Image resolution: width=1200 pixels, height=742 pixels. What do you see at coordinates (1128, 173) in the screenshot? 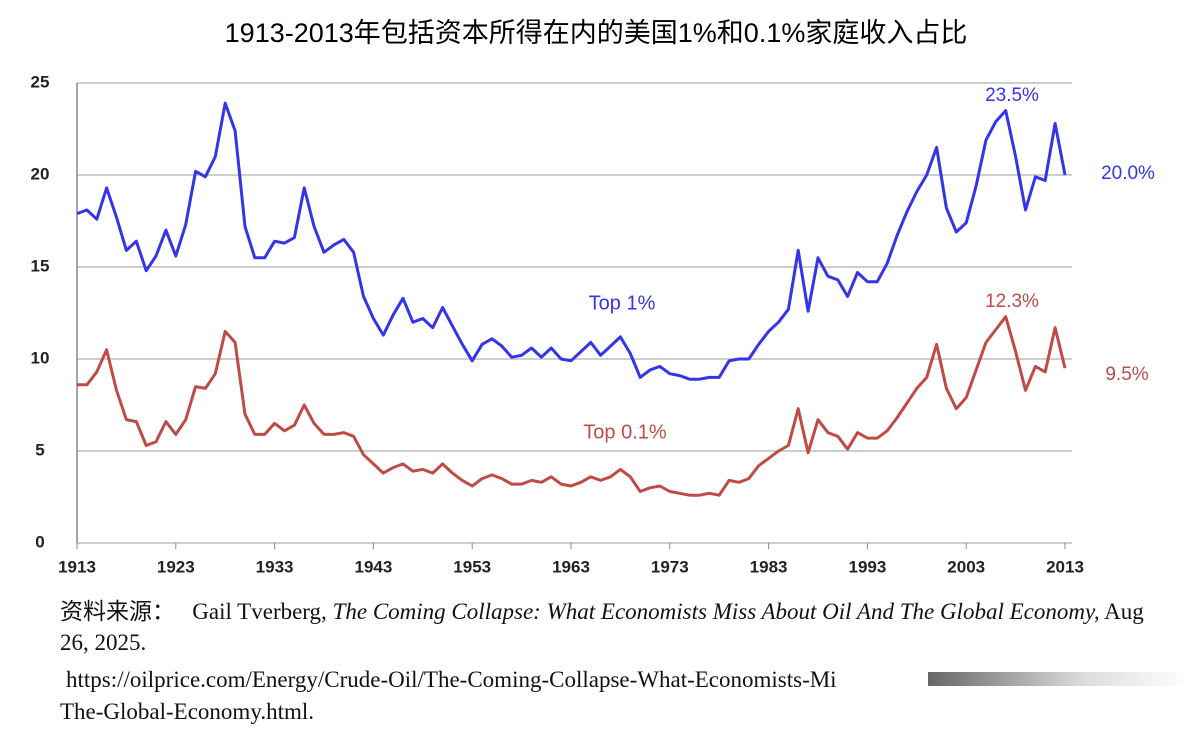
I see `annotation: 20.0%` at bounding box center [1128, 173].